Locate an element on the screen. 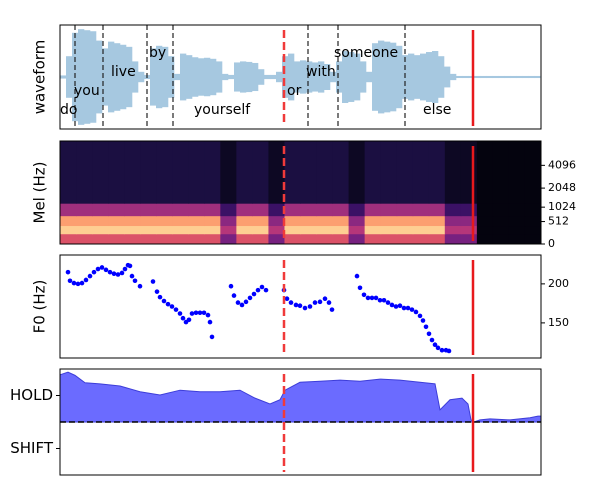 The width and height of the screenshot is (600, 500). y-tick-label: 0 is located at coordinates (551, 243).